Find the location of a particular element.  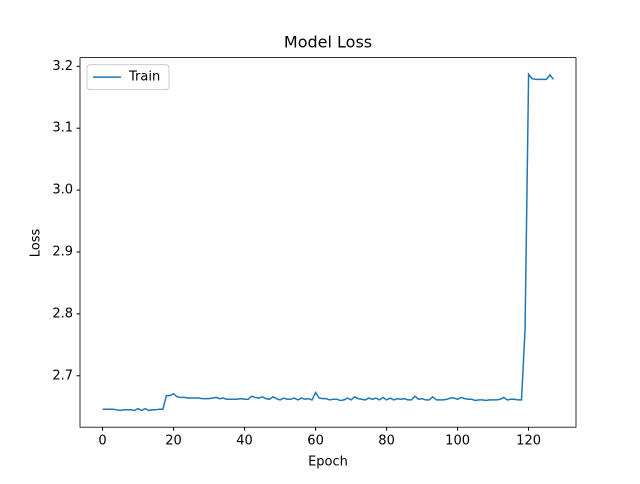

y-tick-label: 3.1 is located at coordinates (62, 128).